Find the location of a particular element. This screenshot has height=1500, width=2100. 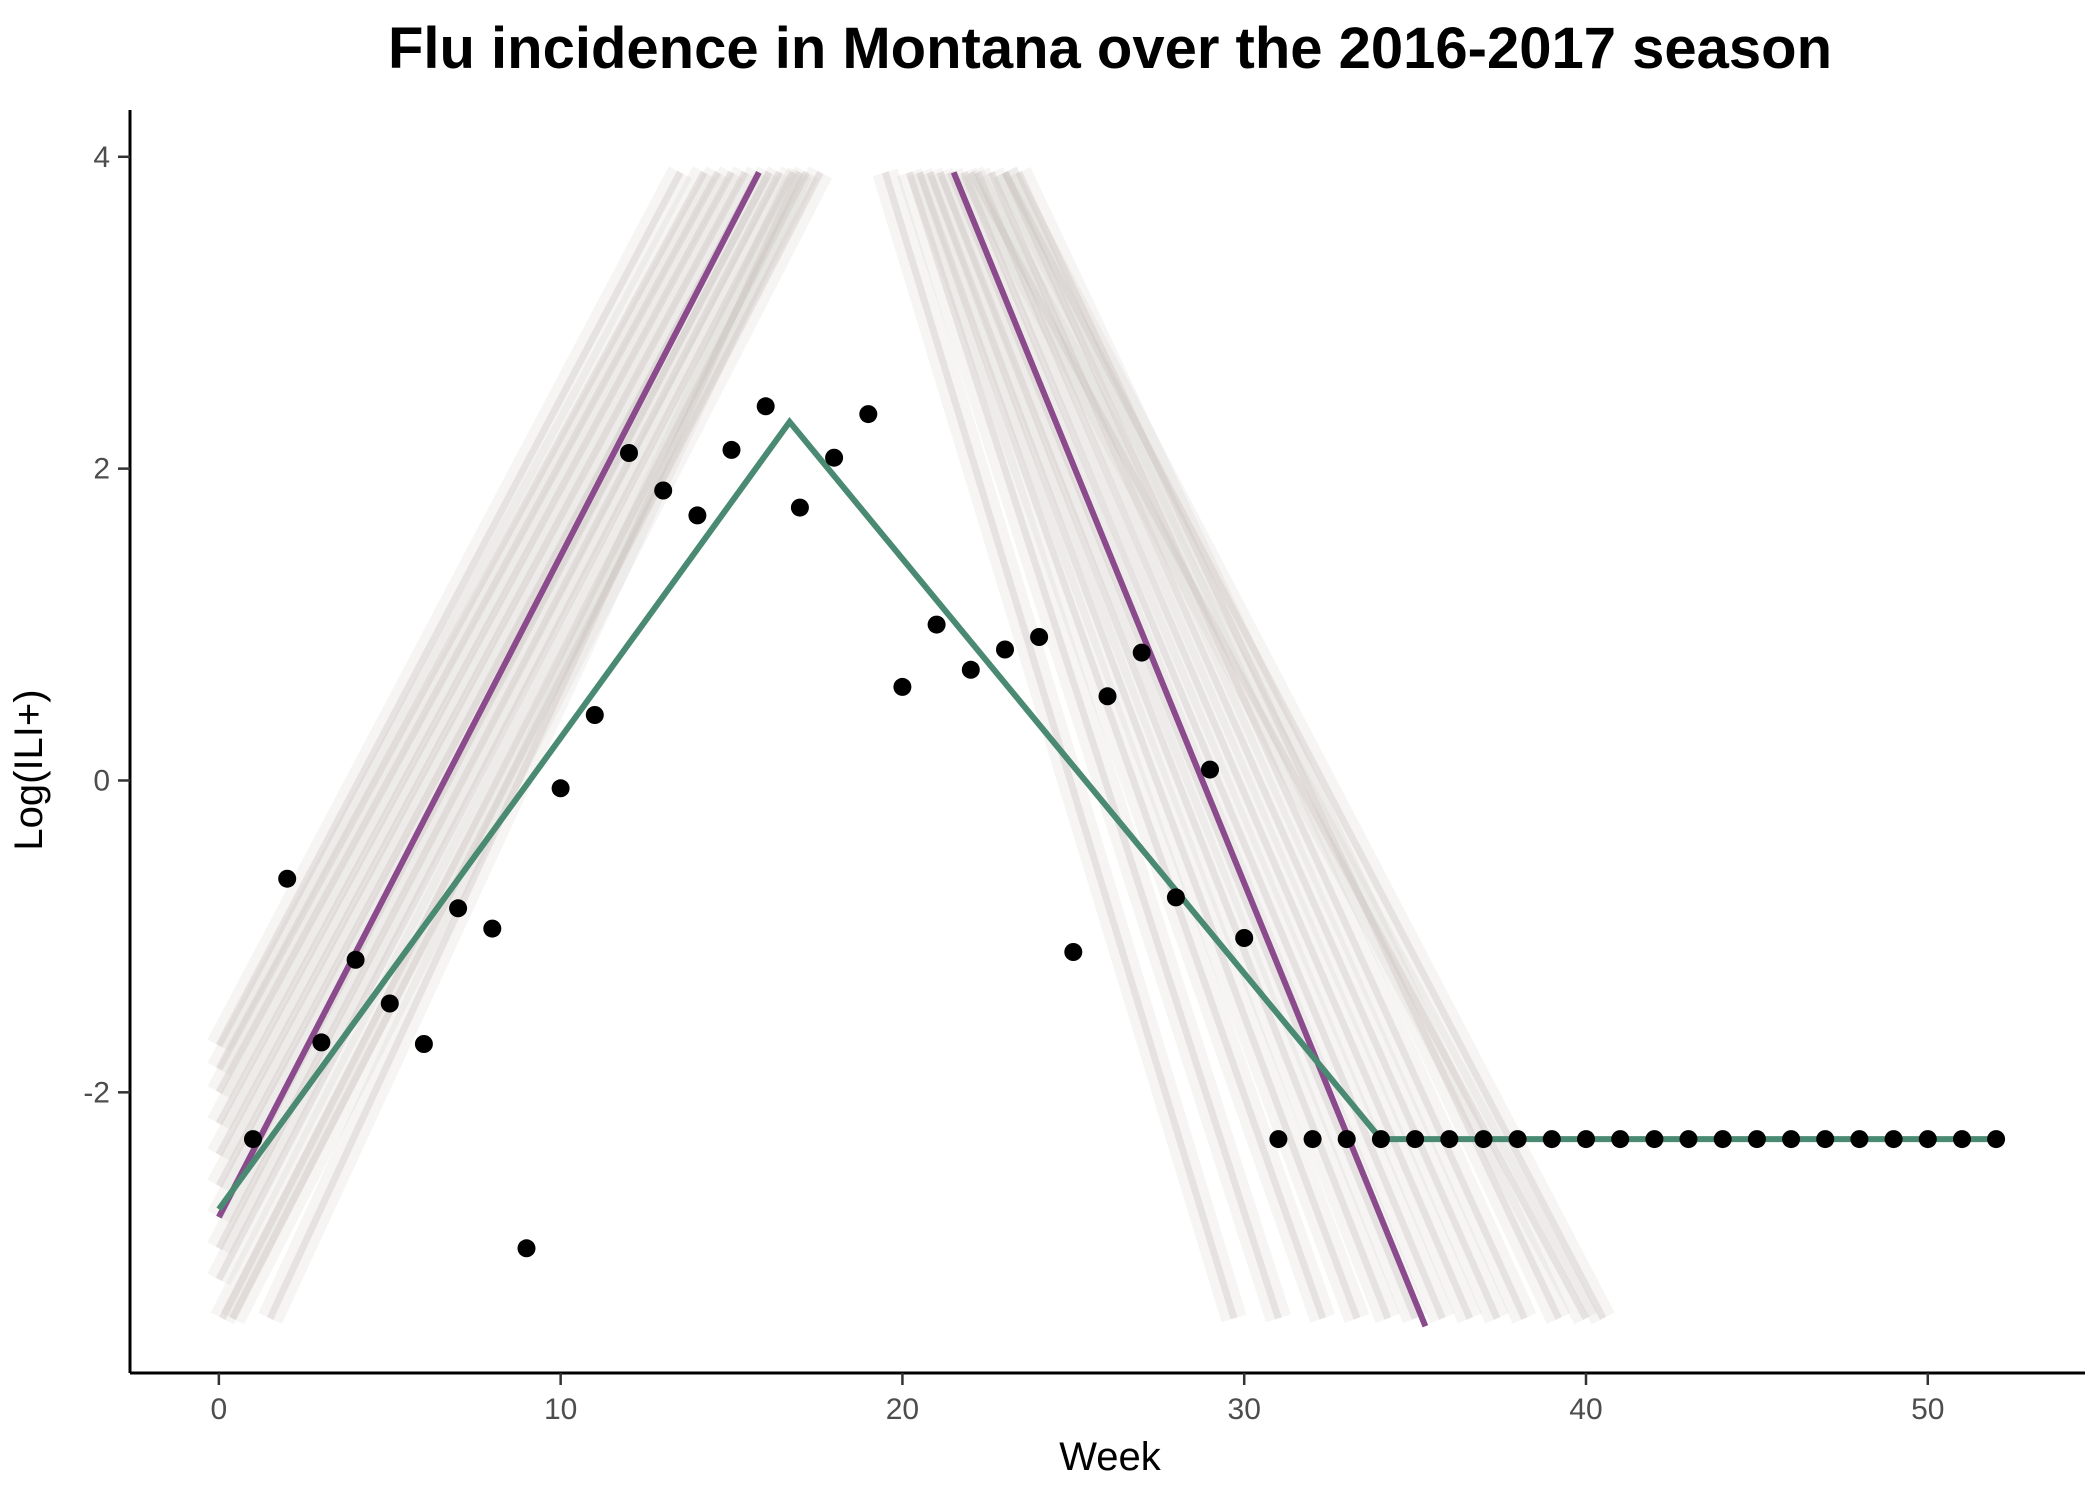

x-tick-label: 30 is located at coordinates (1244, 1409).